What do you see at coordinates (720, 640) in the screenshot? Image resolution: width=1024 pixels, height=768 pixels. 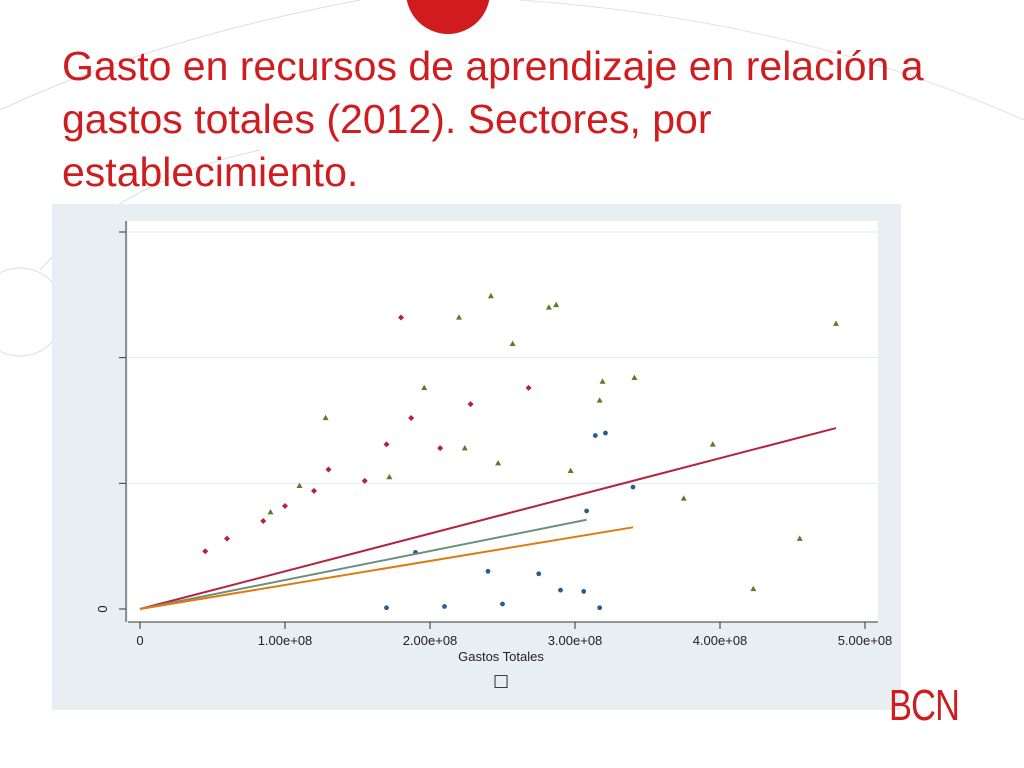 I see `x-tick-label: 4.00e+08` at bounding box center [720, 640].